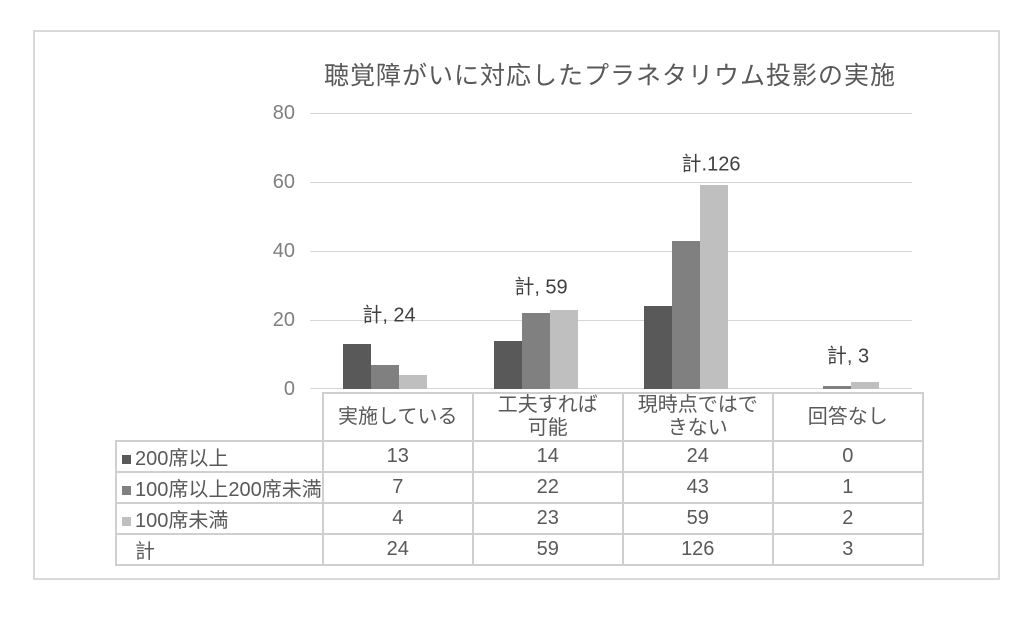 This screenshot has height=627, width=1024. What do you see at coordinates (385, 377) in the screenshot?
I see `bar-100席以上200席未満-cat0` at bounding box center [385, 377].